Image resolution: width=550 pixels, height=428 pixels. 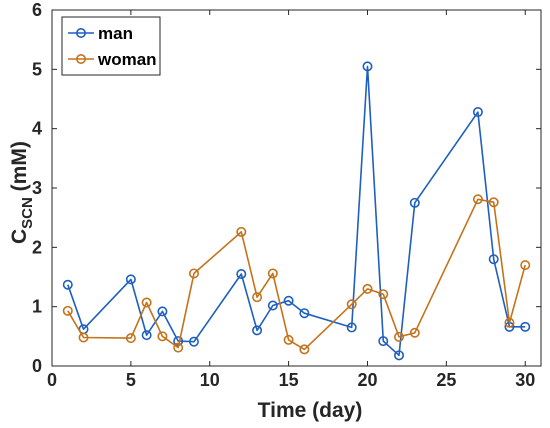 What do you see at coordinates (289, 380) in the screenshot?
I see `x-tick-label: 15` at bounding box center [289, 380].